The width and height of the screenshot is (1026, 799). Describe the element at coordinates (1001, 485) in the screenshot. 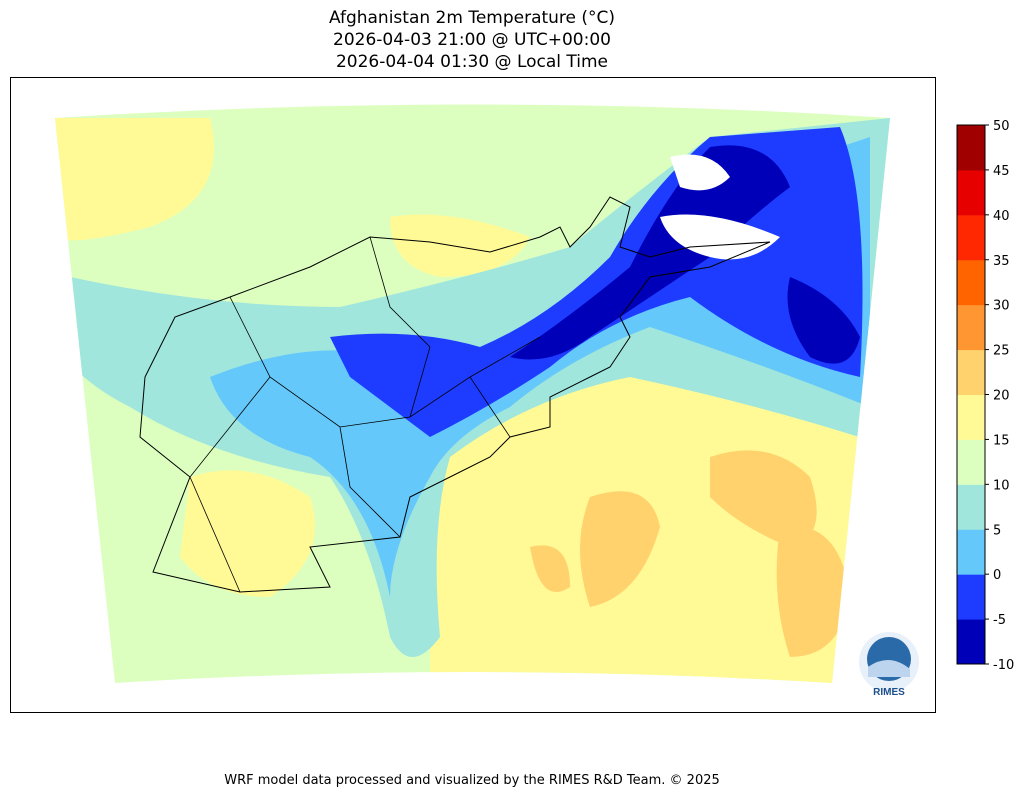

I see `colorbar-tick-label: 10` at that location.